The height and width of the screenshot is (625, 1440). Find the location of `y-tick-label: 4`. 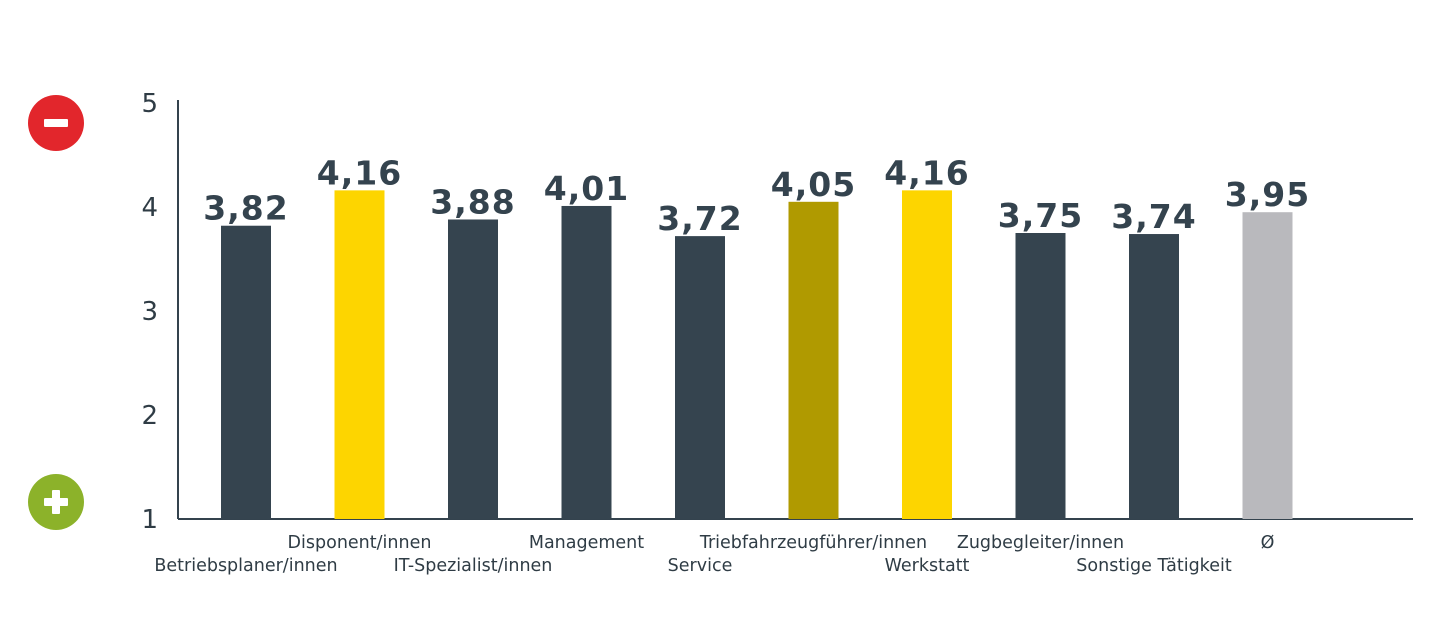

y-tick-label: 4 is located at coordinates (149, 208).